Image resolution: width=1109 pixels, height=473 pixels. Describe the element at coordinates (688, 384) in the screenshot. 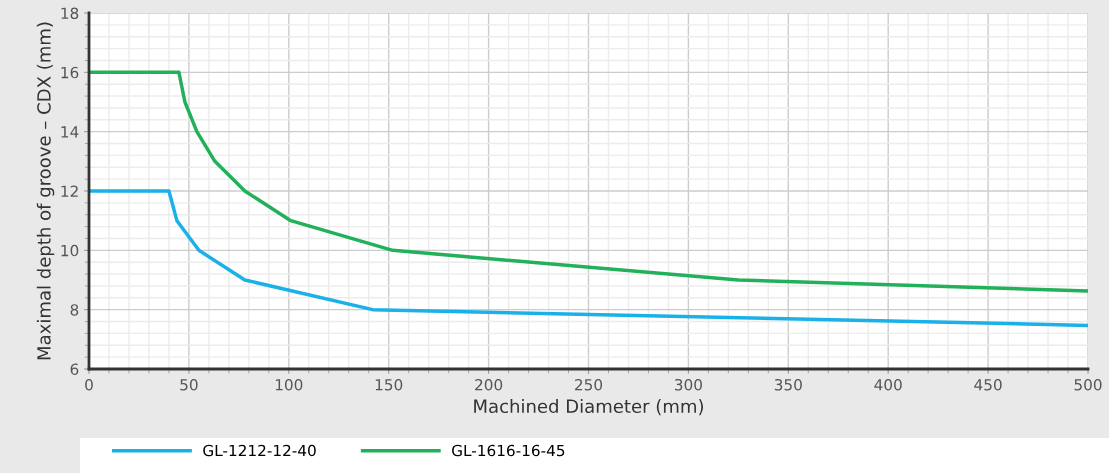

I see `x-tick-label: 300` at that location.